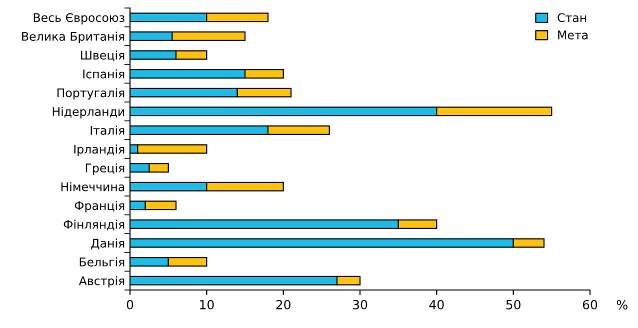 Image resolution: width=638 pixels, height=328 pixels. Describe the element at coordinates (207, 305) in the screenshot. I see `x-tick-label: 10` at that location.